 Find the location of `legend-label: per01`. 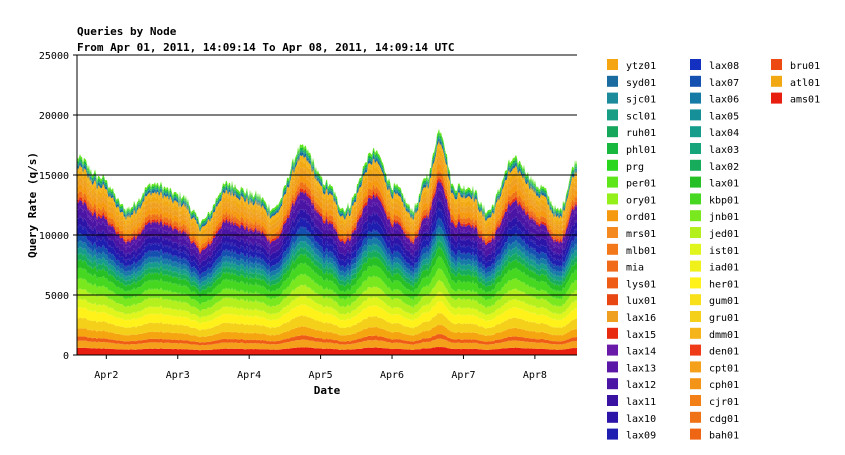

legend-label: per01 is located at coordinates (641, 184).